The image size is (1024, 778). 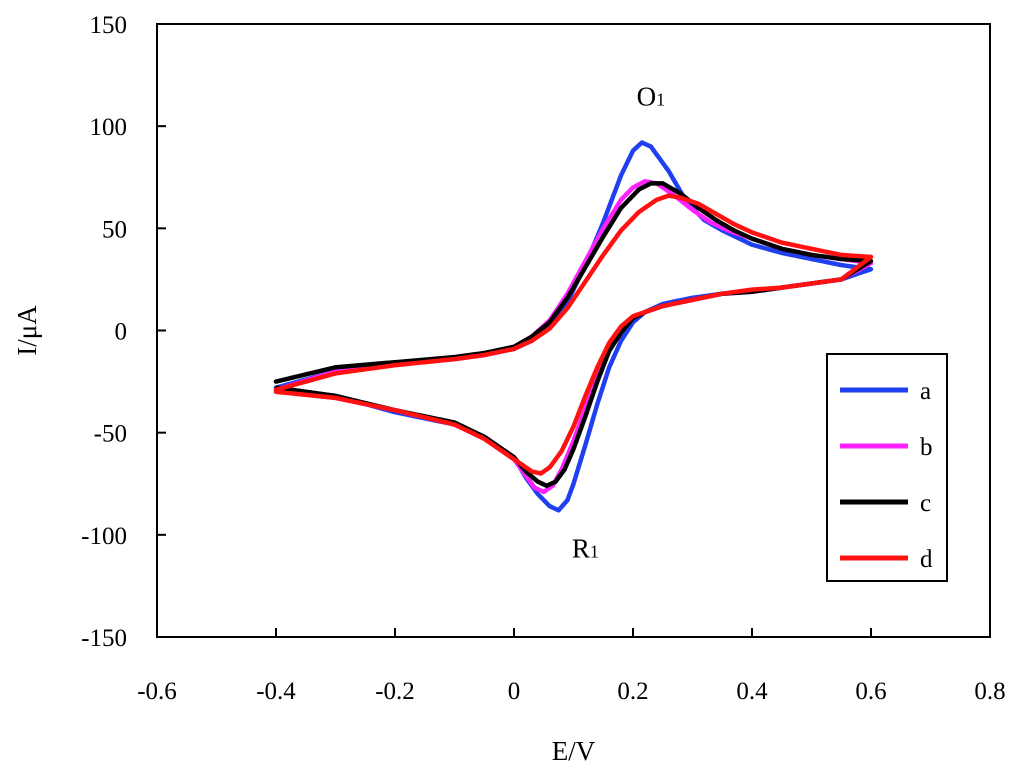 I want to click on legend-items: a b c d, so click(x=886, y=475).